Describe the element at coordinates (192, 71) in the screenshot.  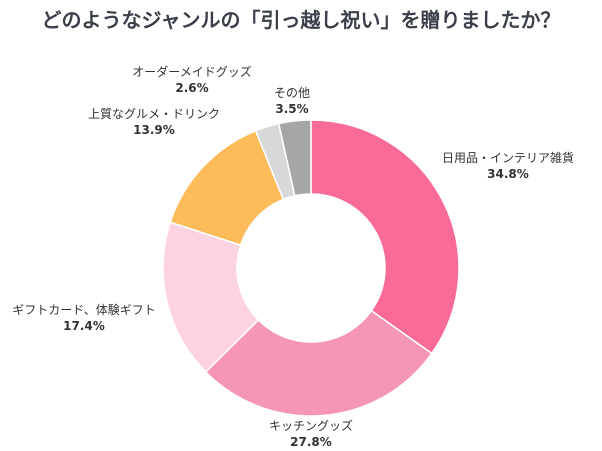
I see `label-ordermade: オーダーメイドグッズ` at that location.